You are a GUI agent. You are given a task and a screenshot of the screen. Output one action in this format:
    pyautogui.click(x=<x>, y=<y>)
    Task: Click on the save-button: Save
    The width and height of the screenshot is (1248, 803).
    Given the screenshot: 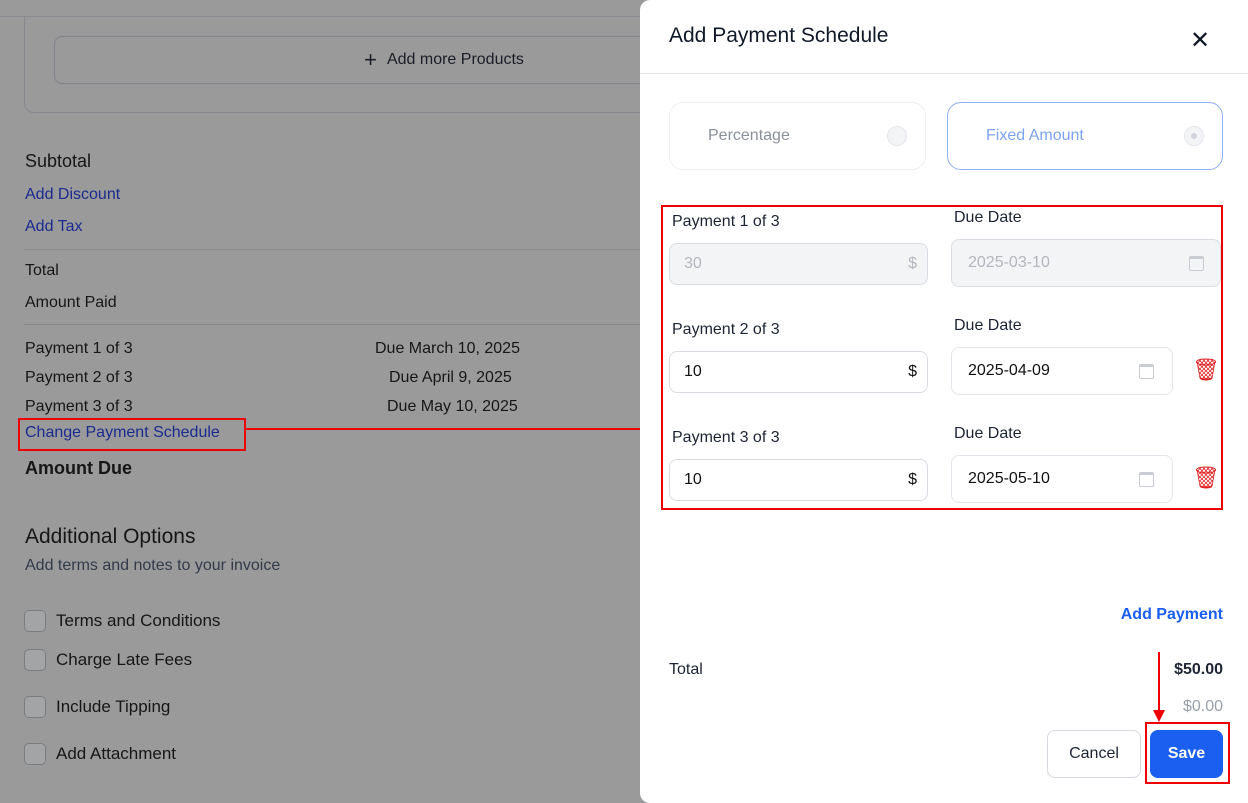 What is the action you would take?
    pyautogui.click(x=1186, y=754)
    